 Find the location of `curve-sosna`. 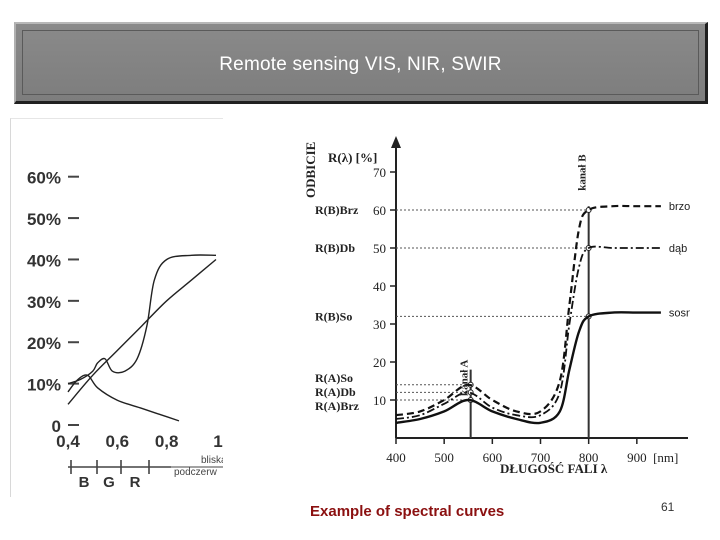

curve-sosna is located at coordinates (528, 368).